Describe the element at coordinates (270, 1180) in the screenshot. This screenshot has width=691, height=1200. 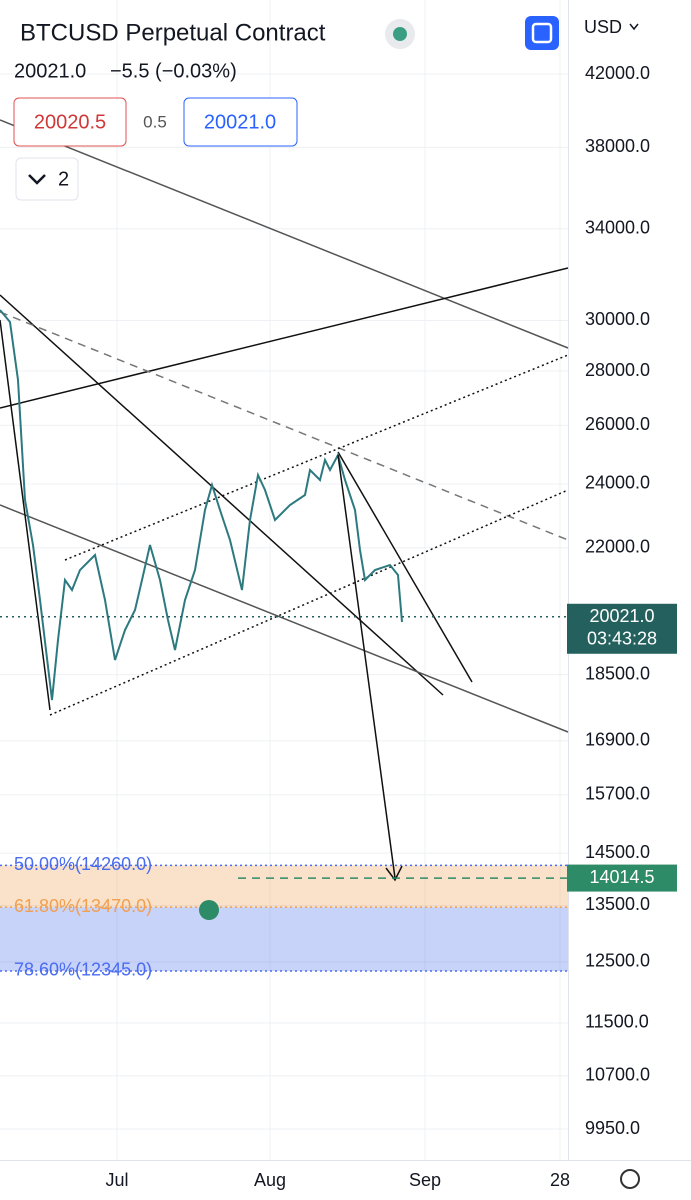
I see `x-tick-label: Aug` at that location.